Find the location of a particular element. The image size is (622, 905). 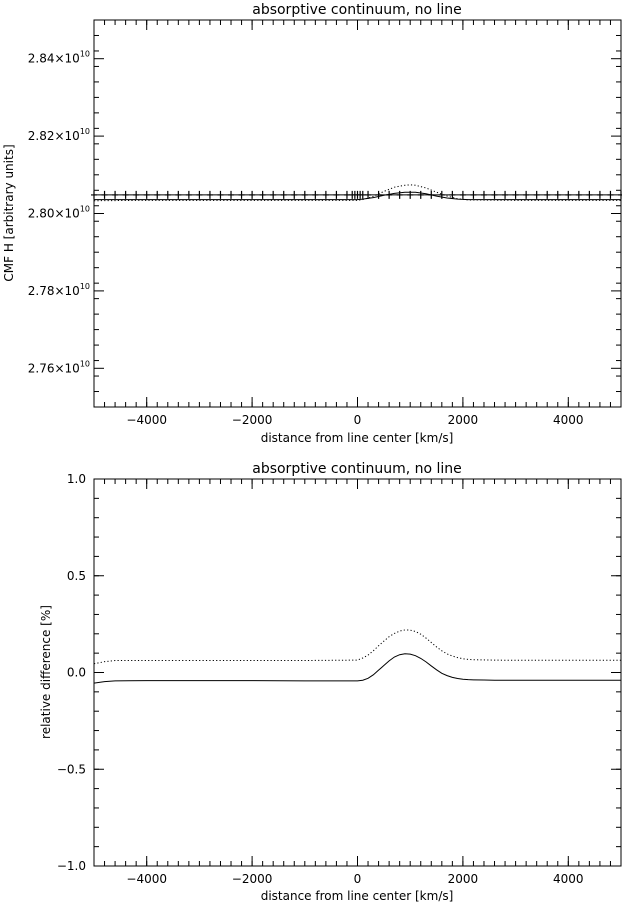

y-tick-label: 2.78×10¹⁰ is located at coordinates (59, 290).